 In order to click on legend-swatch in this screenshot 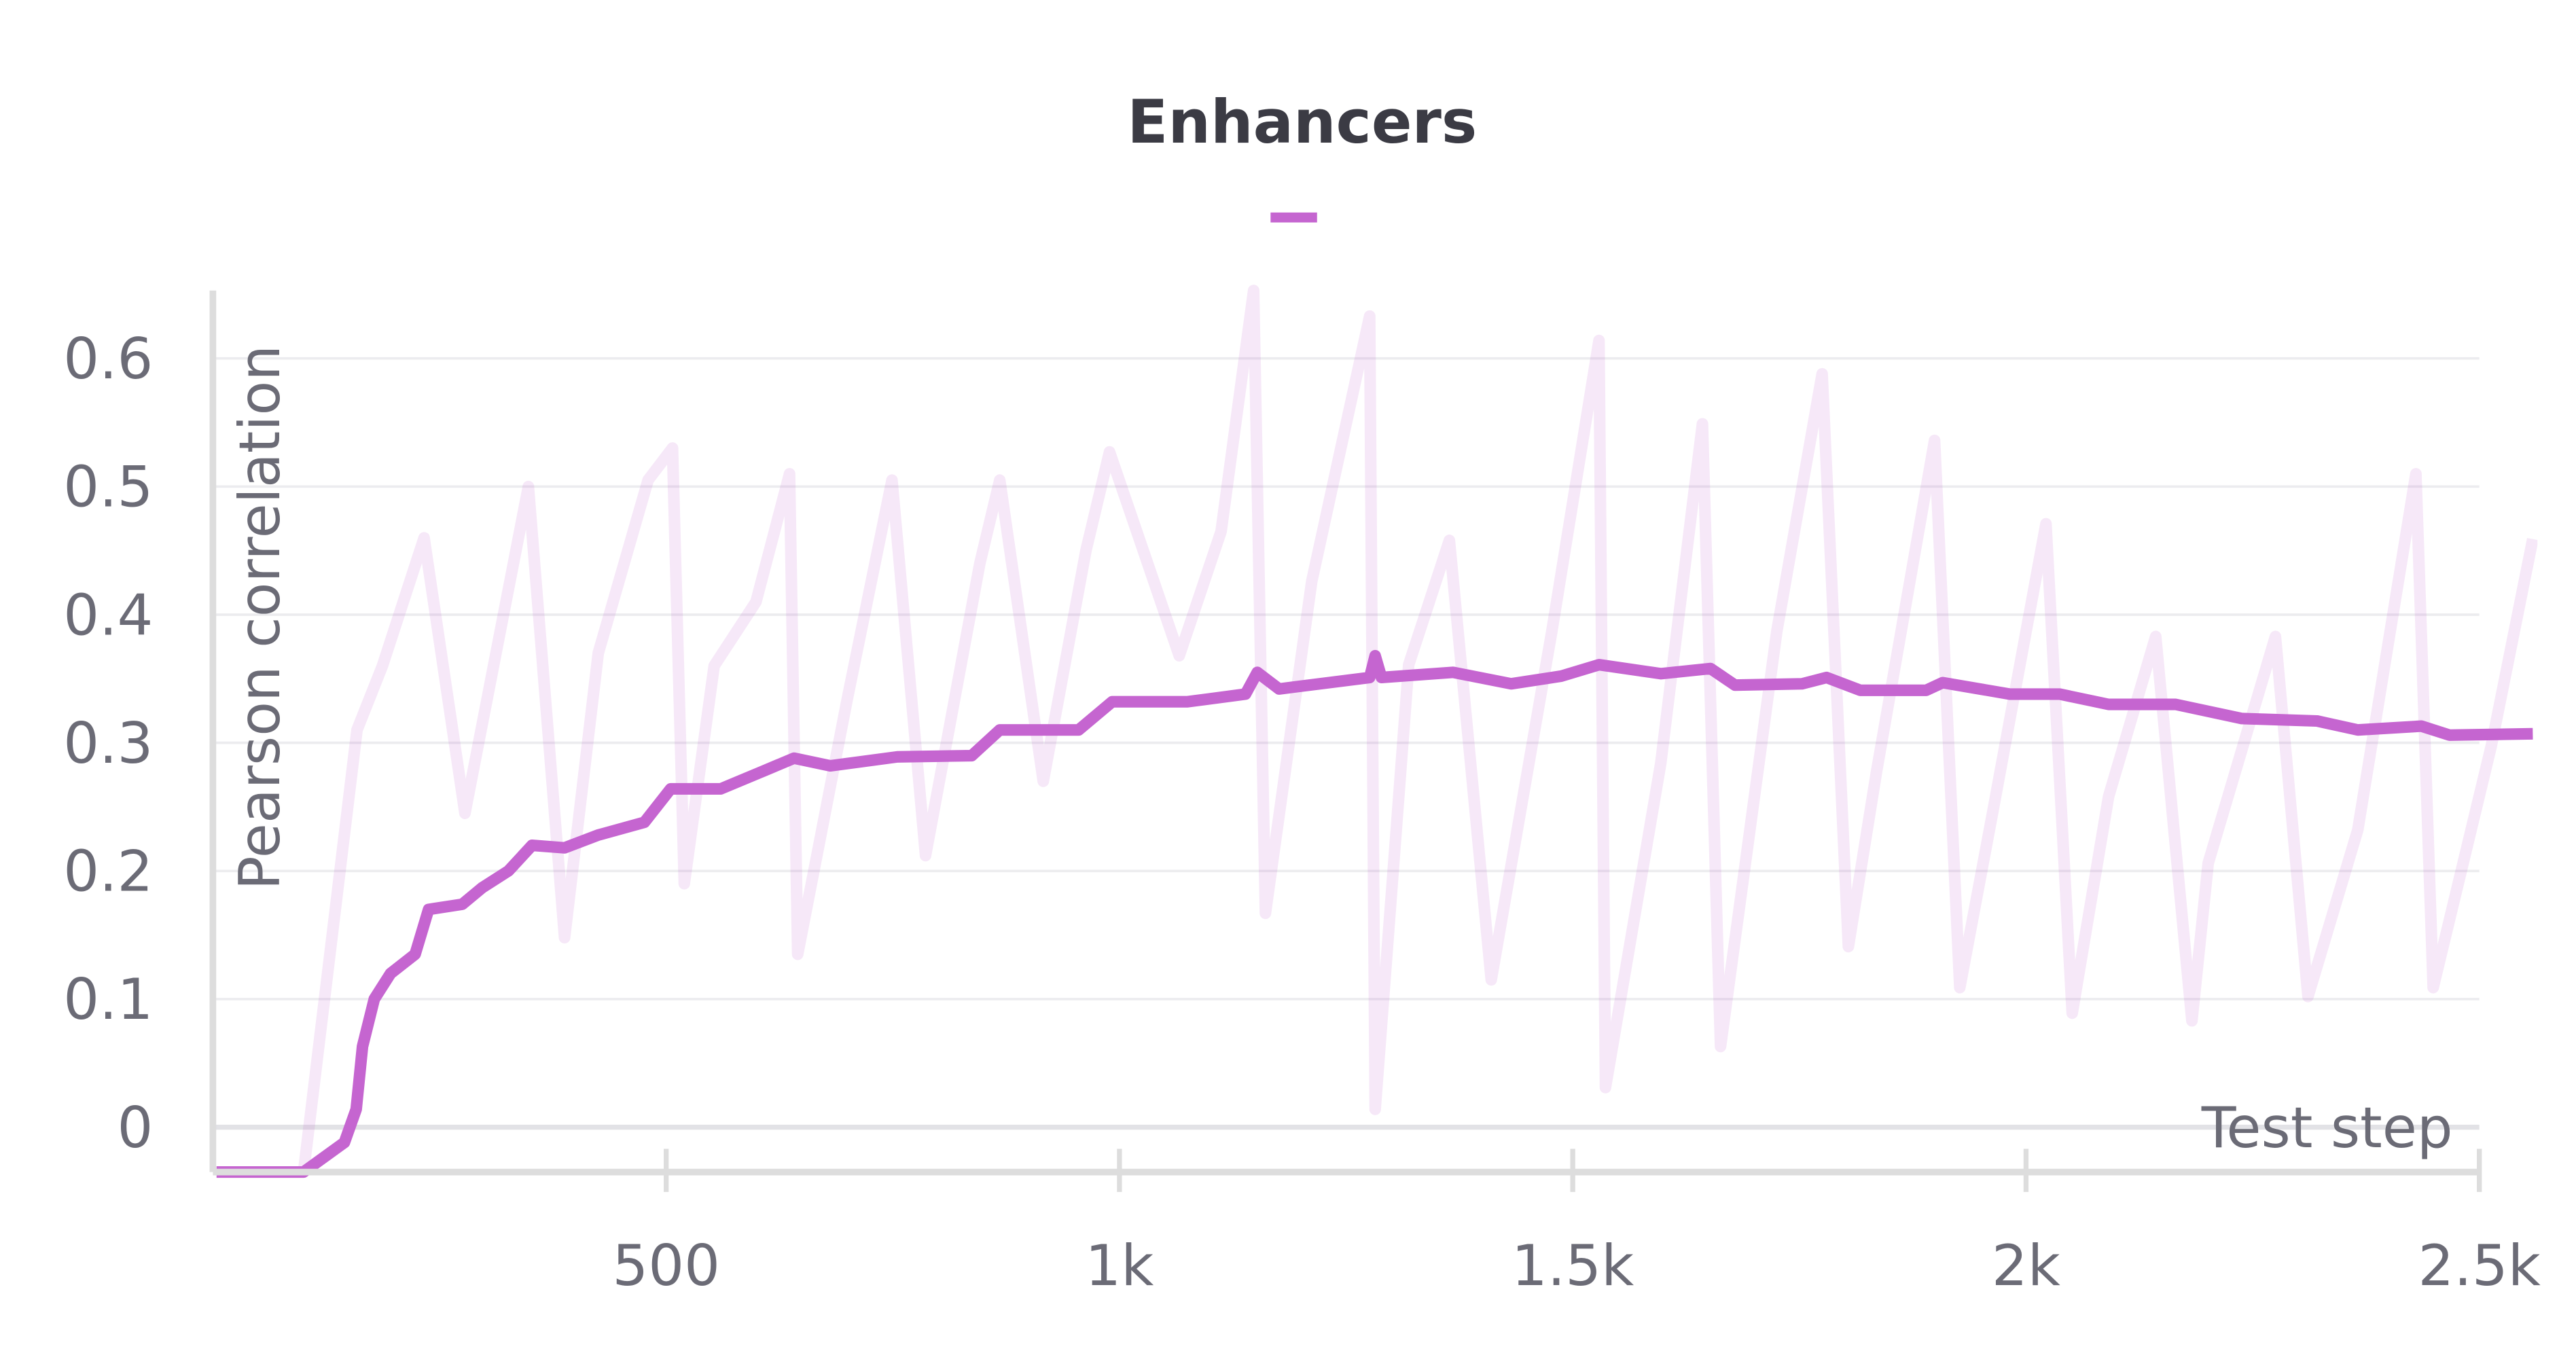, I will do `click(1293, 217)`.